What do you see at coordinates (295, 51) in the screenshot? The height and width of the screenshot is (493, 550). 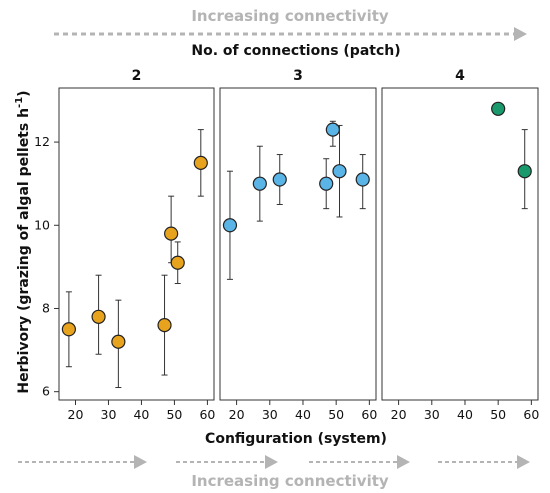 I see `chart-title: No. of connections (patch)` at bounding box center [295, 51].